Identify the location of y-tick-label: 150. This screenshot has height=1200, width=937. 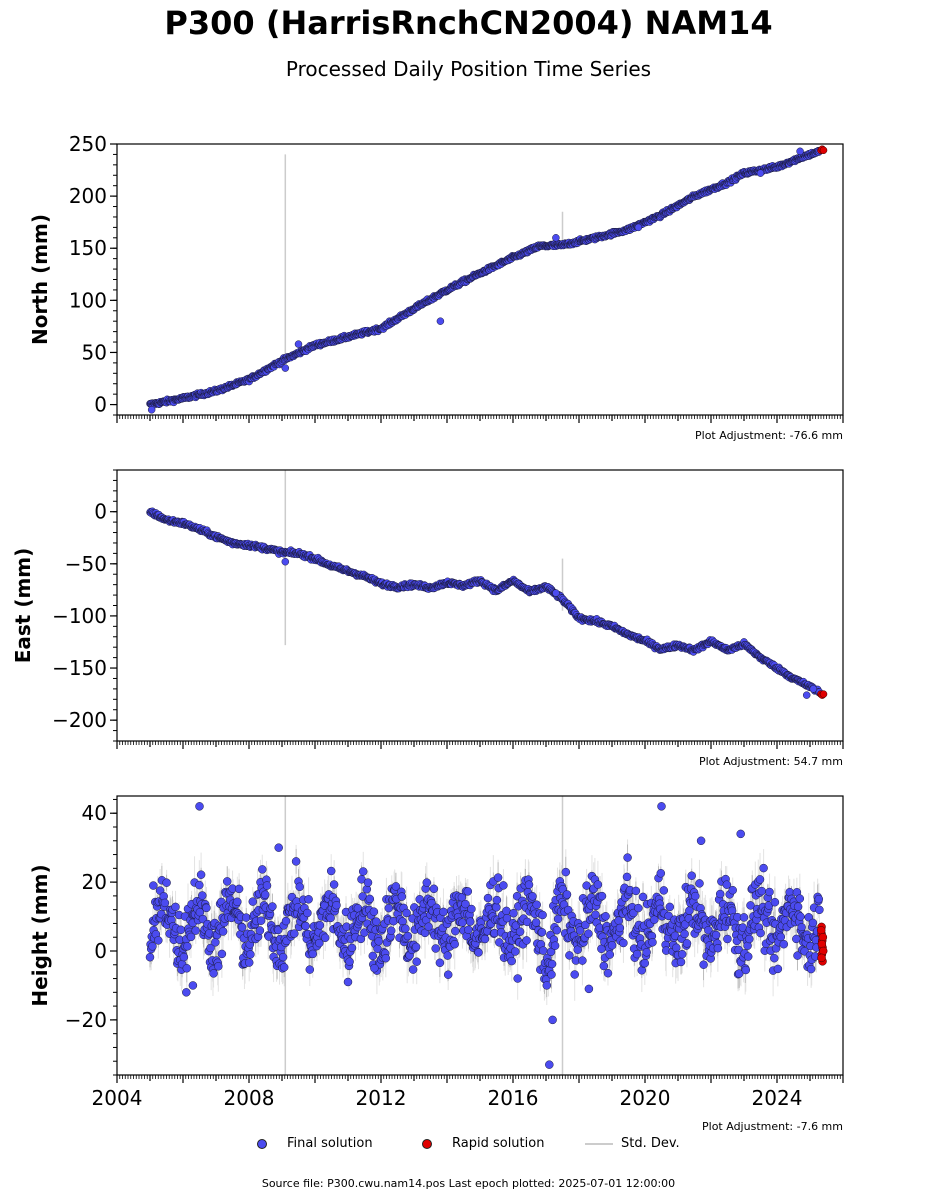
(88, 248).